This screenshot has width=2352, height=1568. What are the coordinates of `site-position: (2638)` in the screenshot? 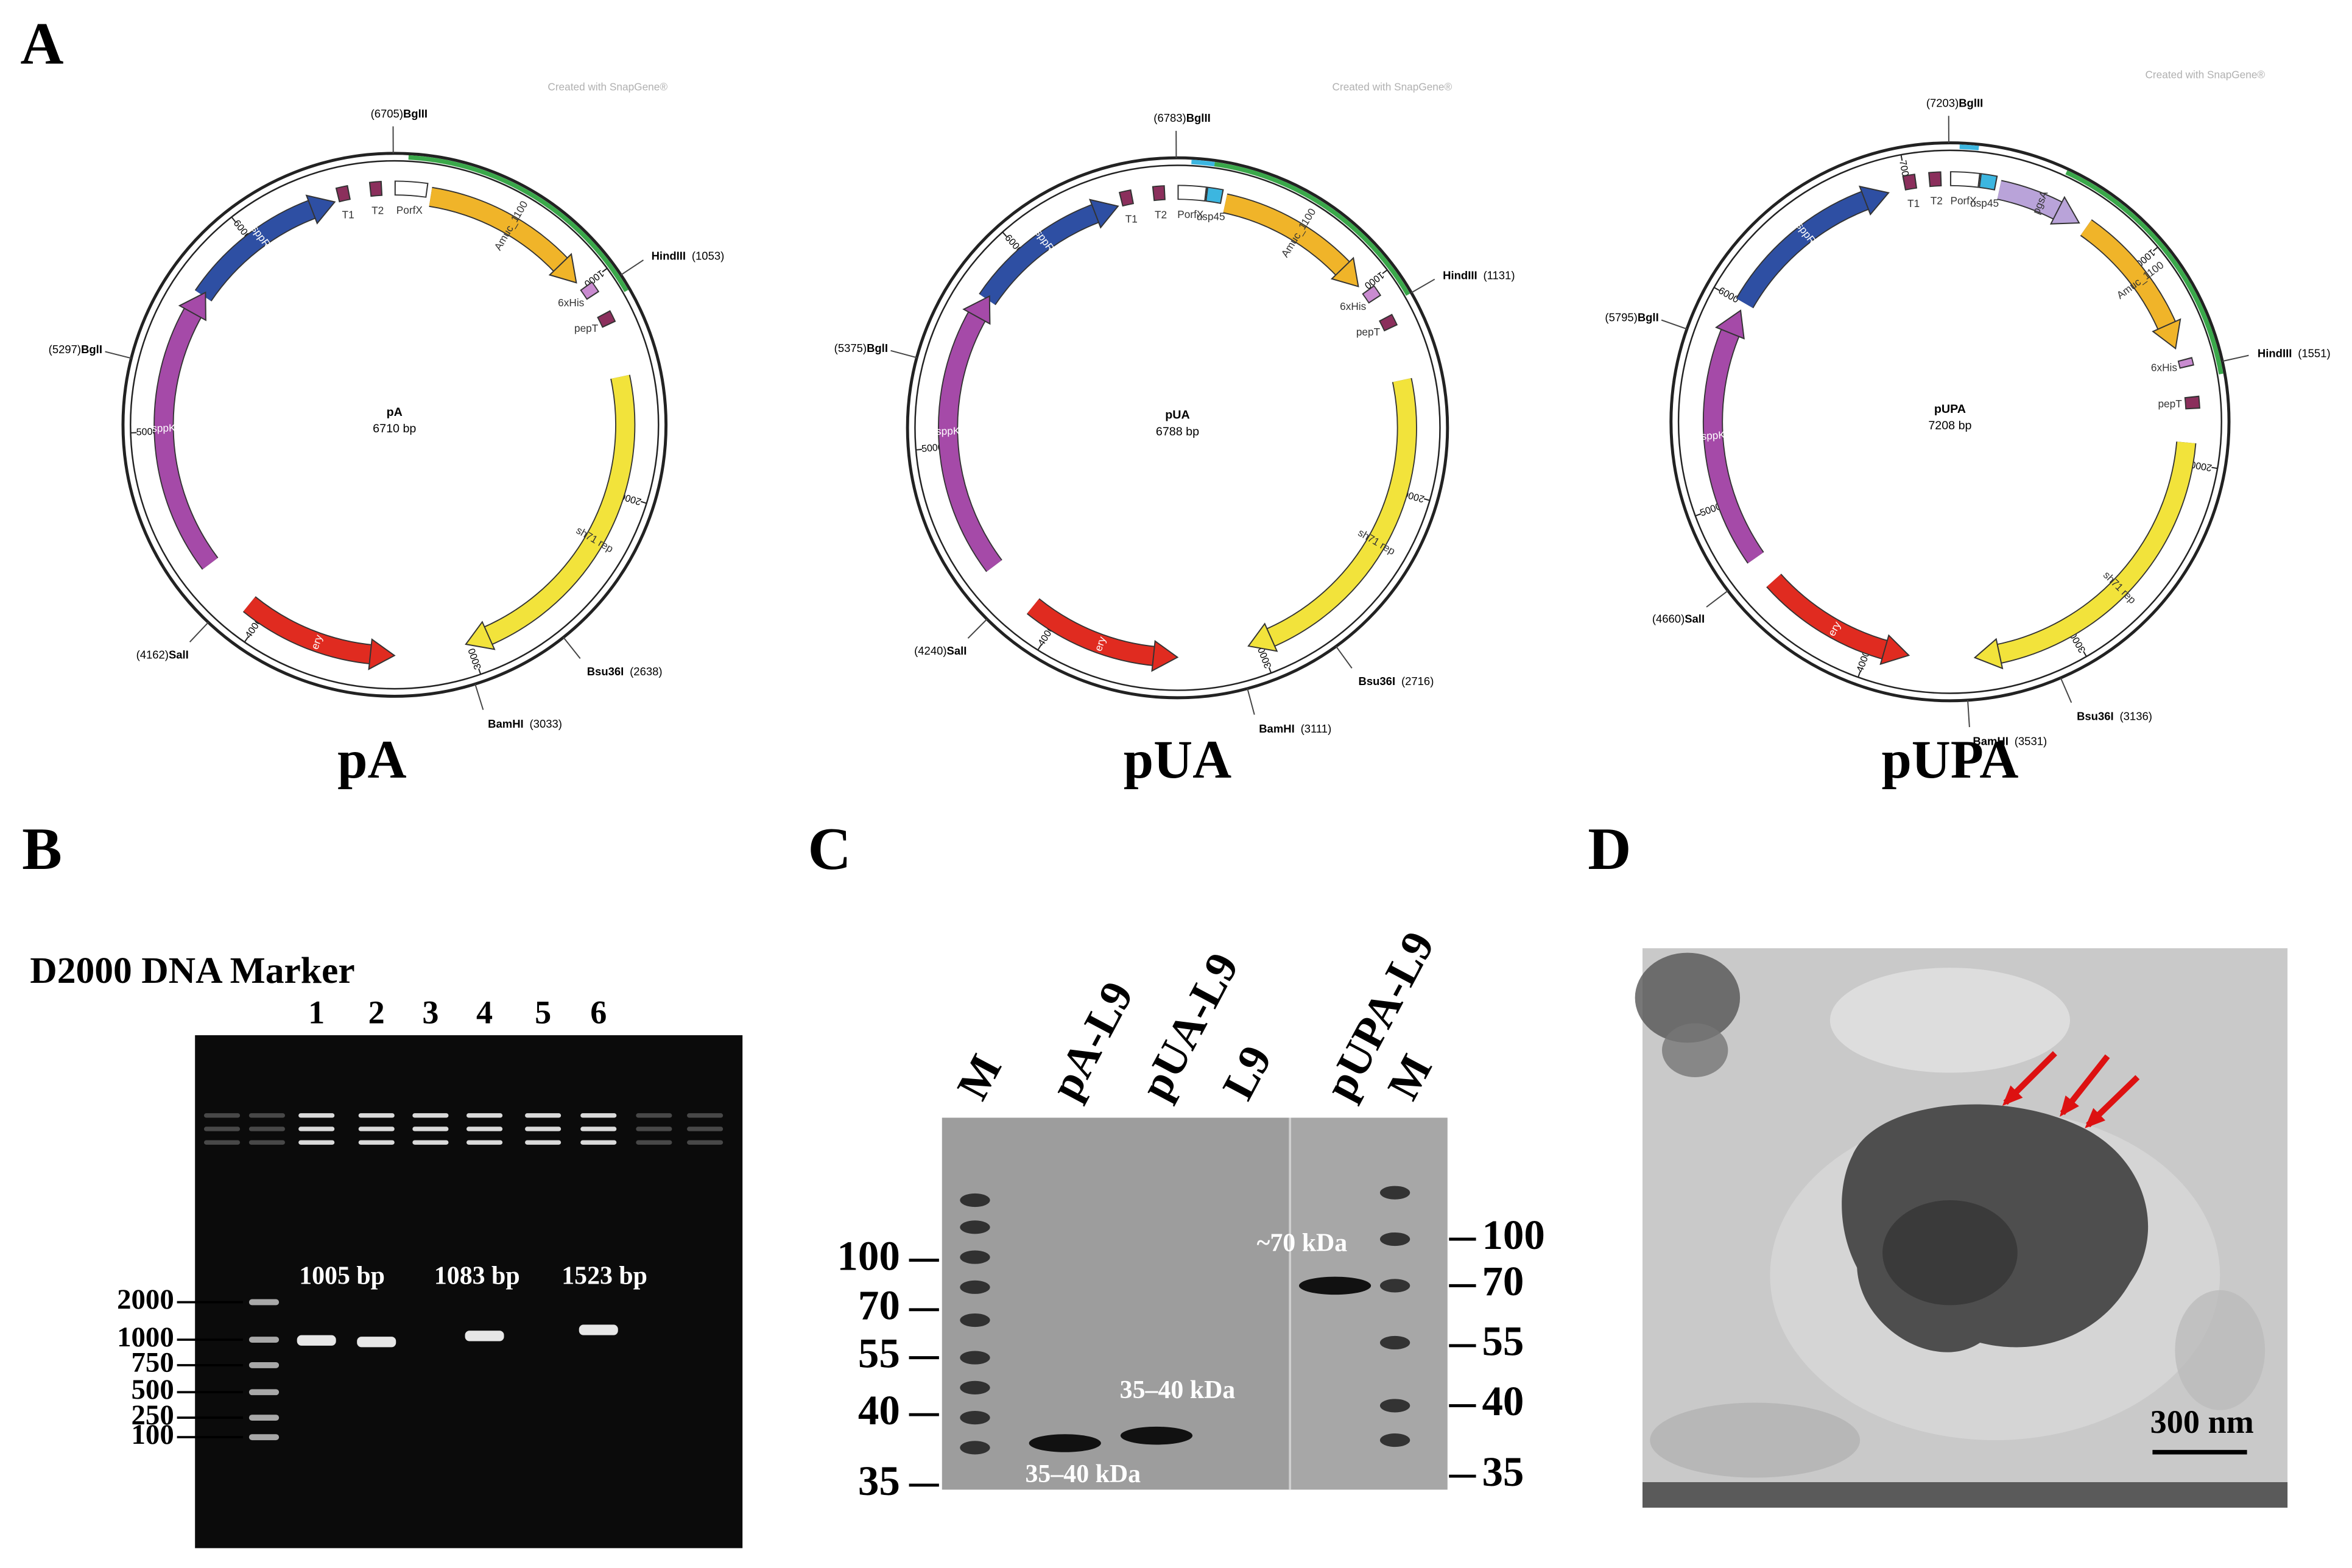 It's located at (646, 672).